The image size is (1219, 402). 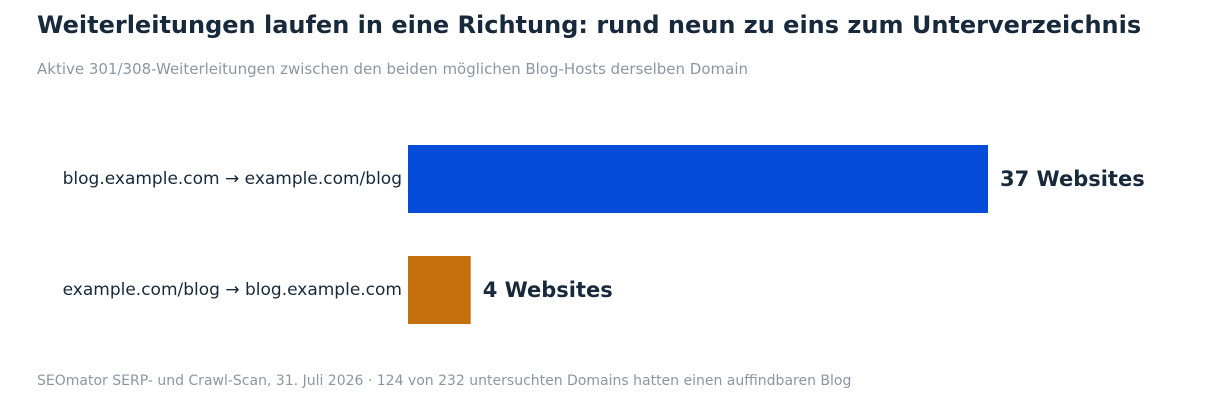 I want to click on category-label: example.com/blog → blog.example.com, so click(x=232, y=290).